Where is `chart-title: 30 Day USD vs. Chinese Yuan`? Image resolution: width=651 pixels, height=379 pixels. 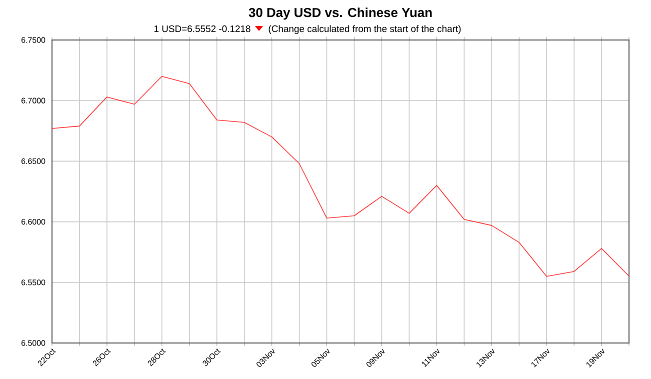 chart-title: 30 Day USD vs. Chinese Yuan is located at coordinates (340, 14).